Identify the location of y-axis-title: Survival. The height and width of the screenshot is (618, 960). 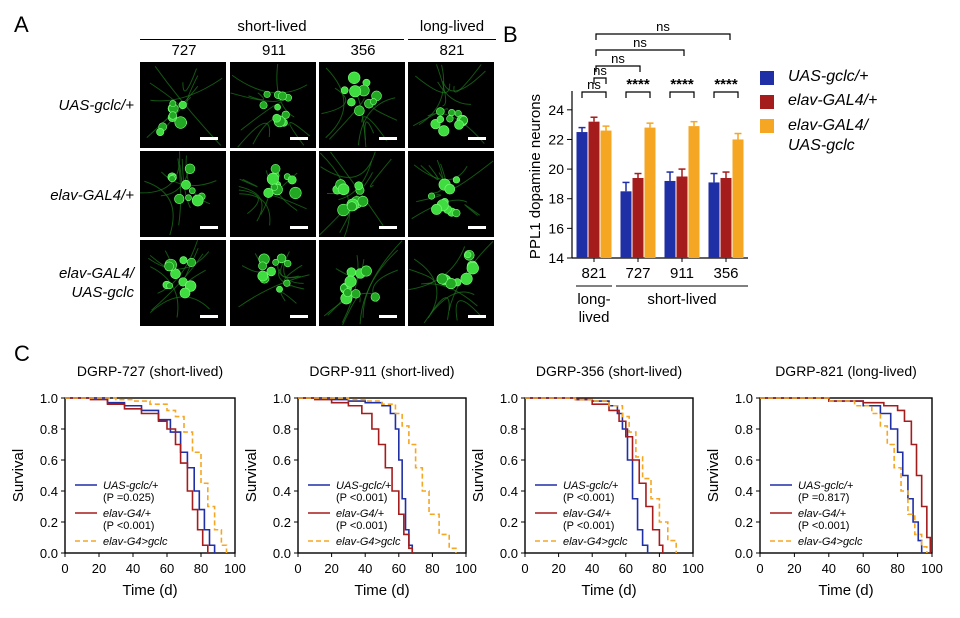
(713, 475).